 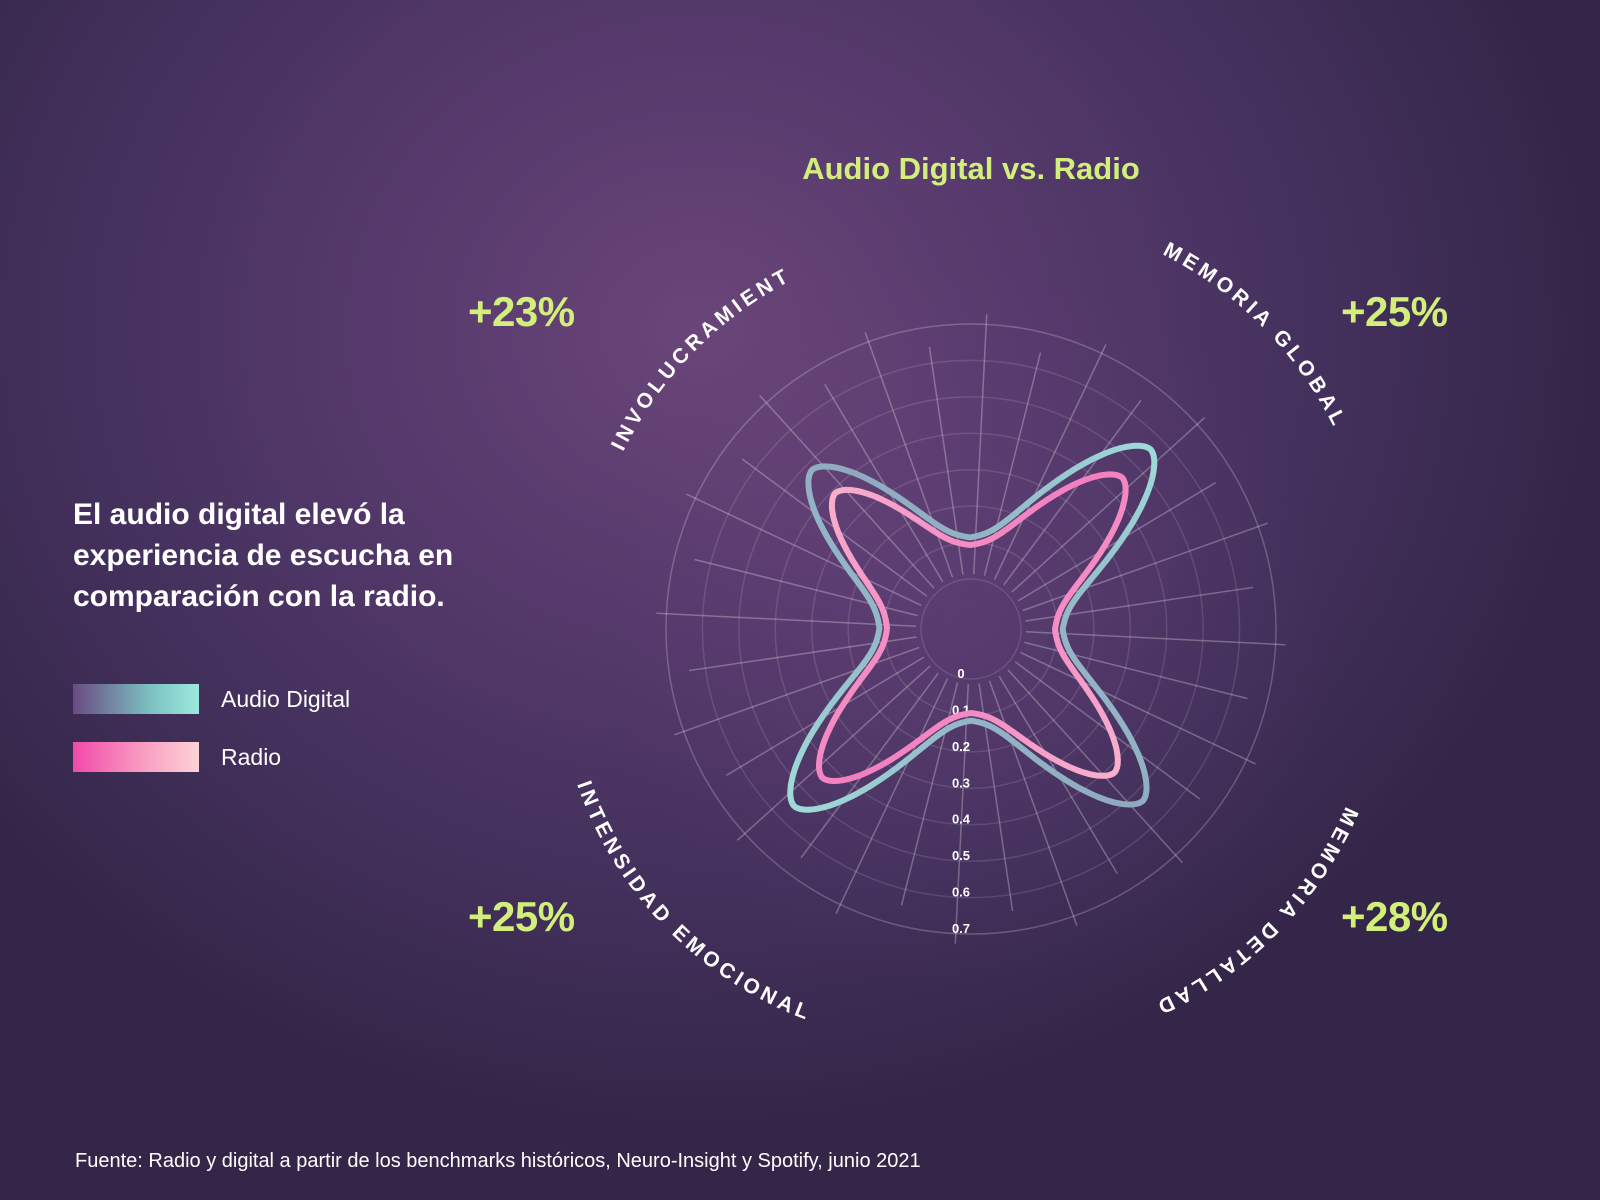 What do you see at coordinates (286, 698) in the screenshot?
I see `legend-label-audio-digital: Audio Digital` at bounding box center [286, 698].